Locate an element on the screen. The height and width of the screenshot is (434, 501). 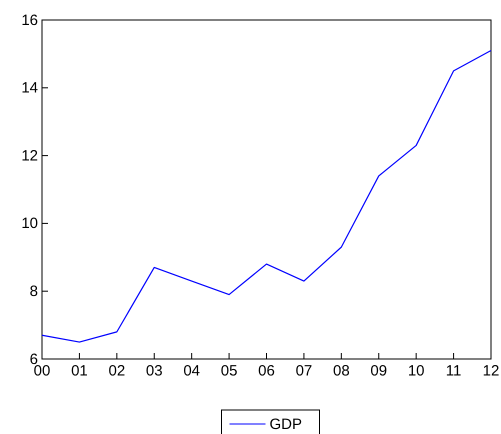
x-tick-label: 07 is located at coordinates (304, 371).